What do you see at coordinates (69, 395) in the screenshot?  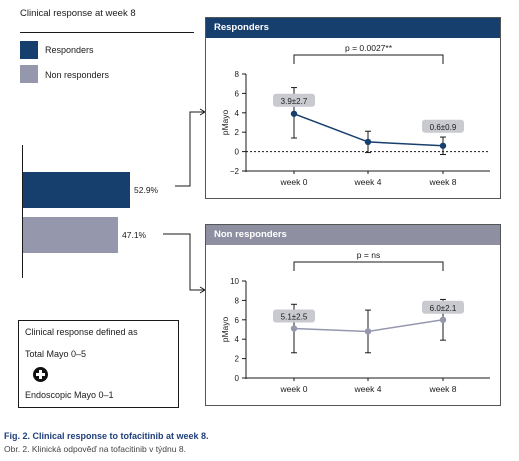 I see `definition-line-endoscopic: Endoscopic Mayo 0–1` at bounding box center [69, 395].